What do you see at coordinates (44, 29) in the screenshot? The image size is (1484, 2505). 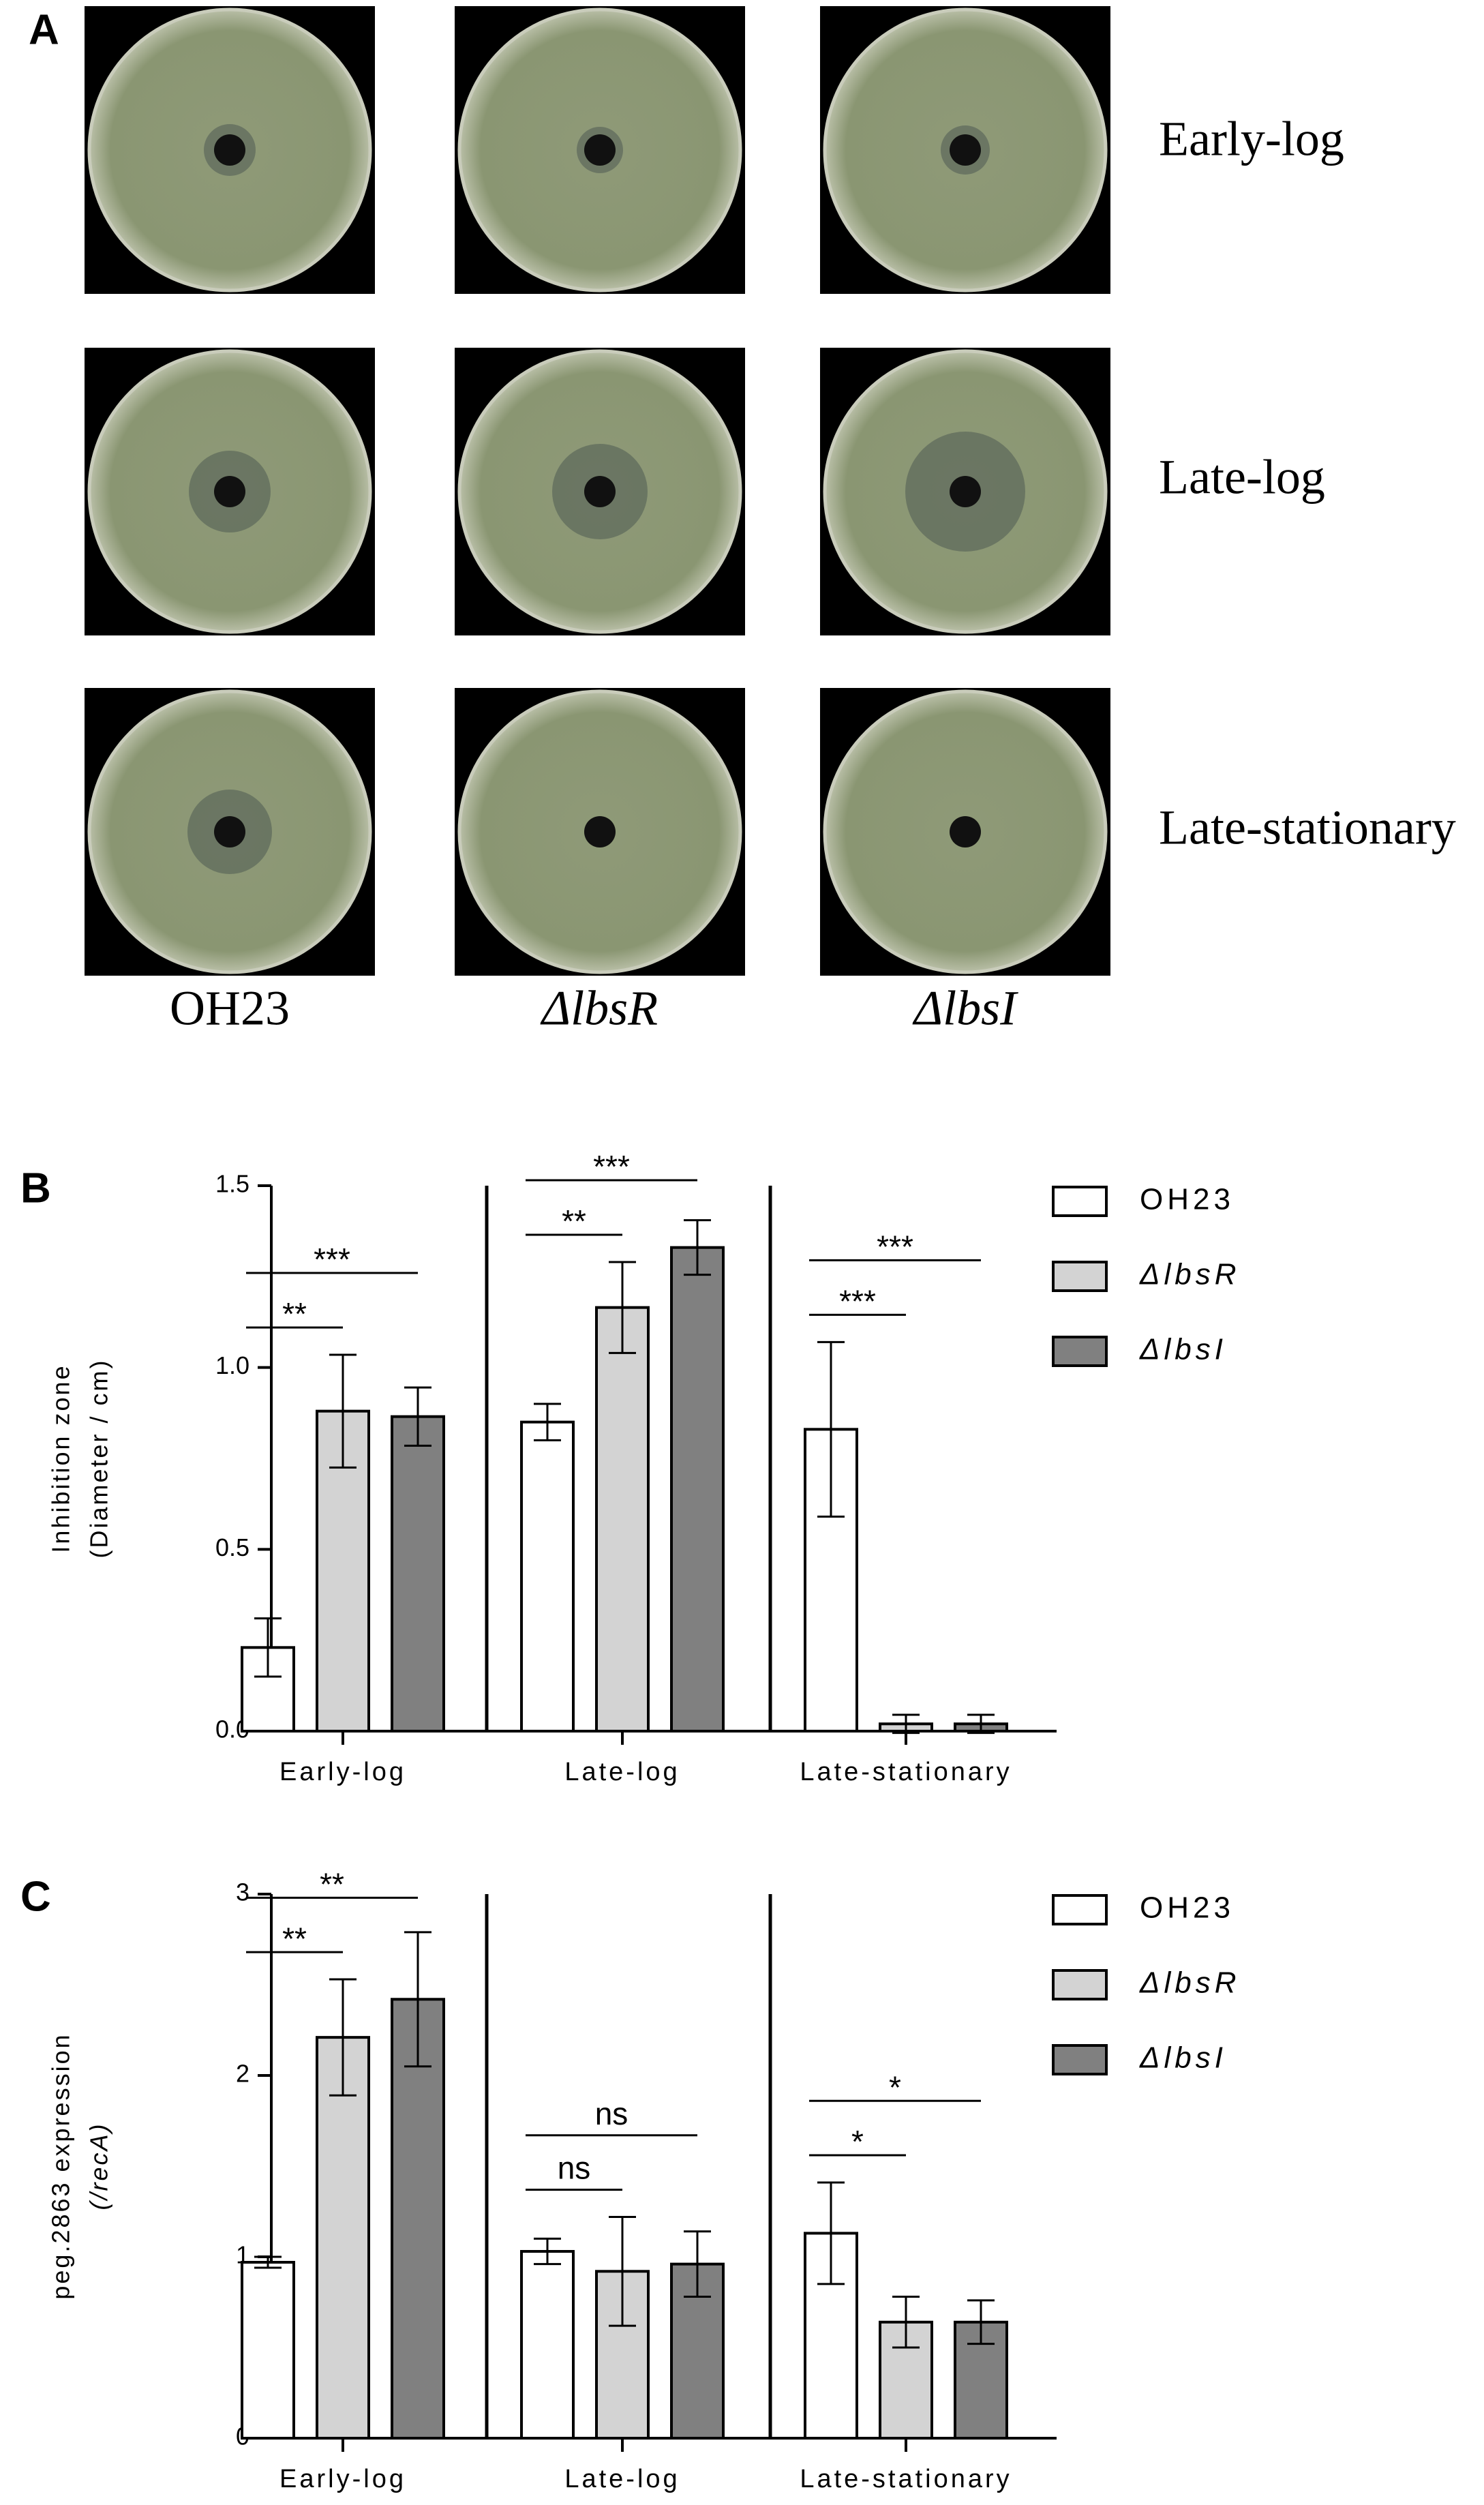 I see `panel-label: A` at bounding box center [44, 29].